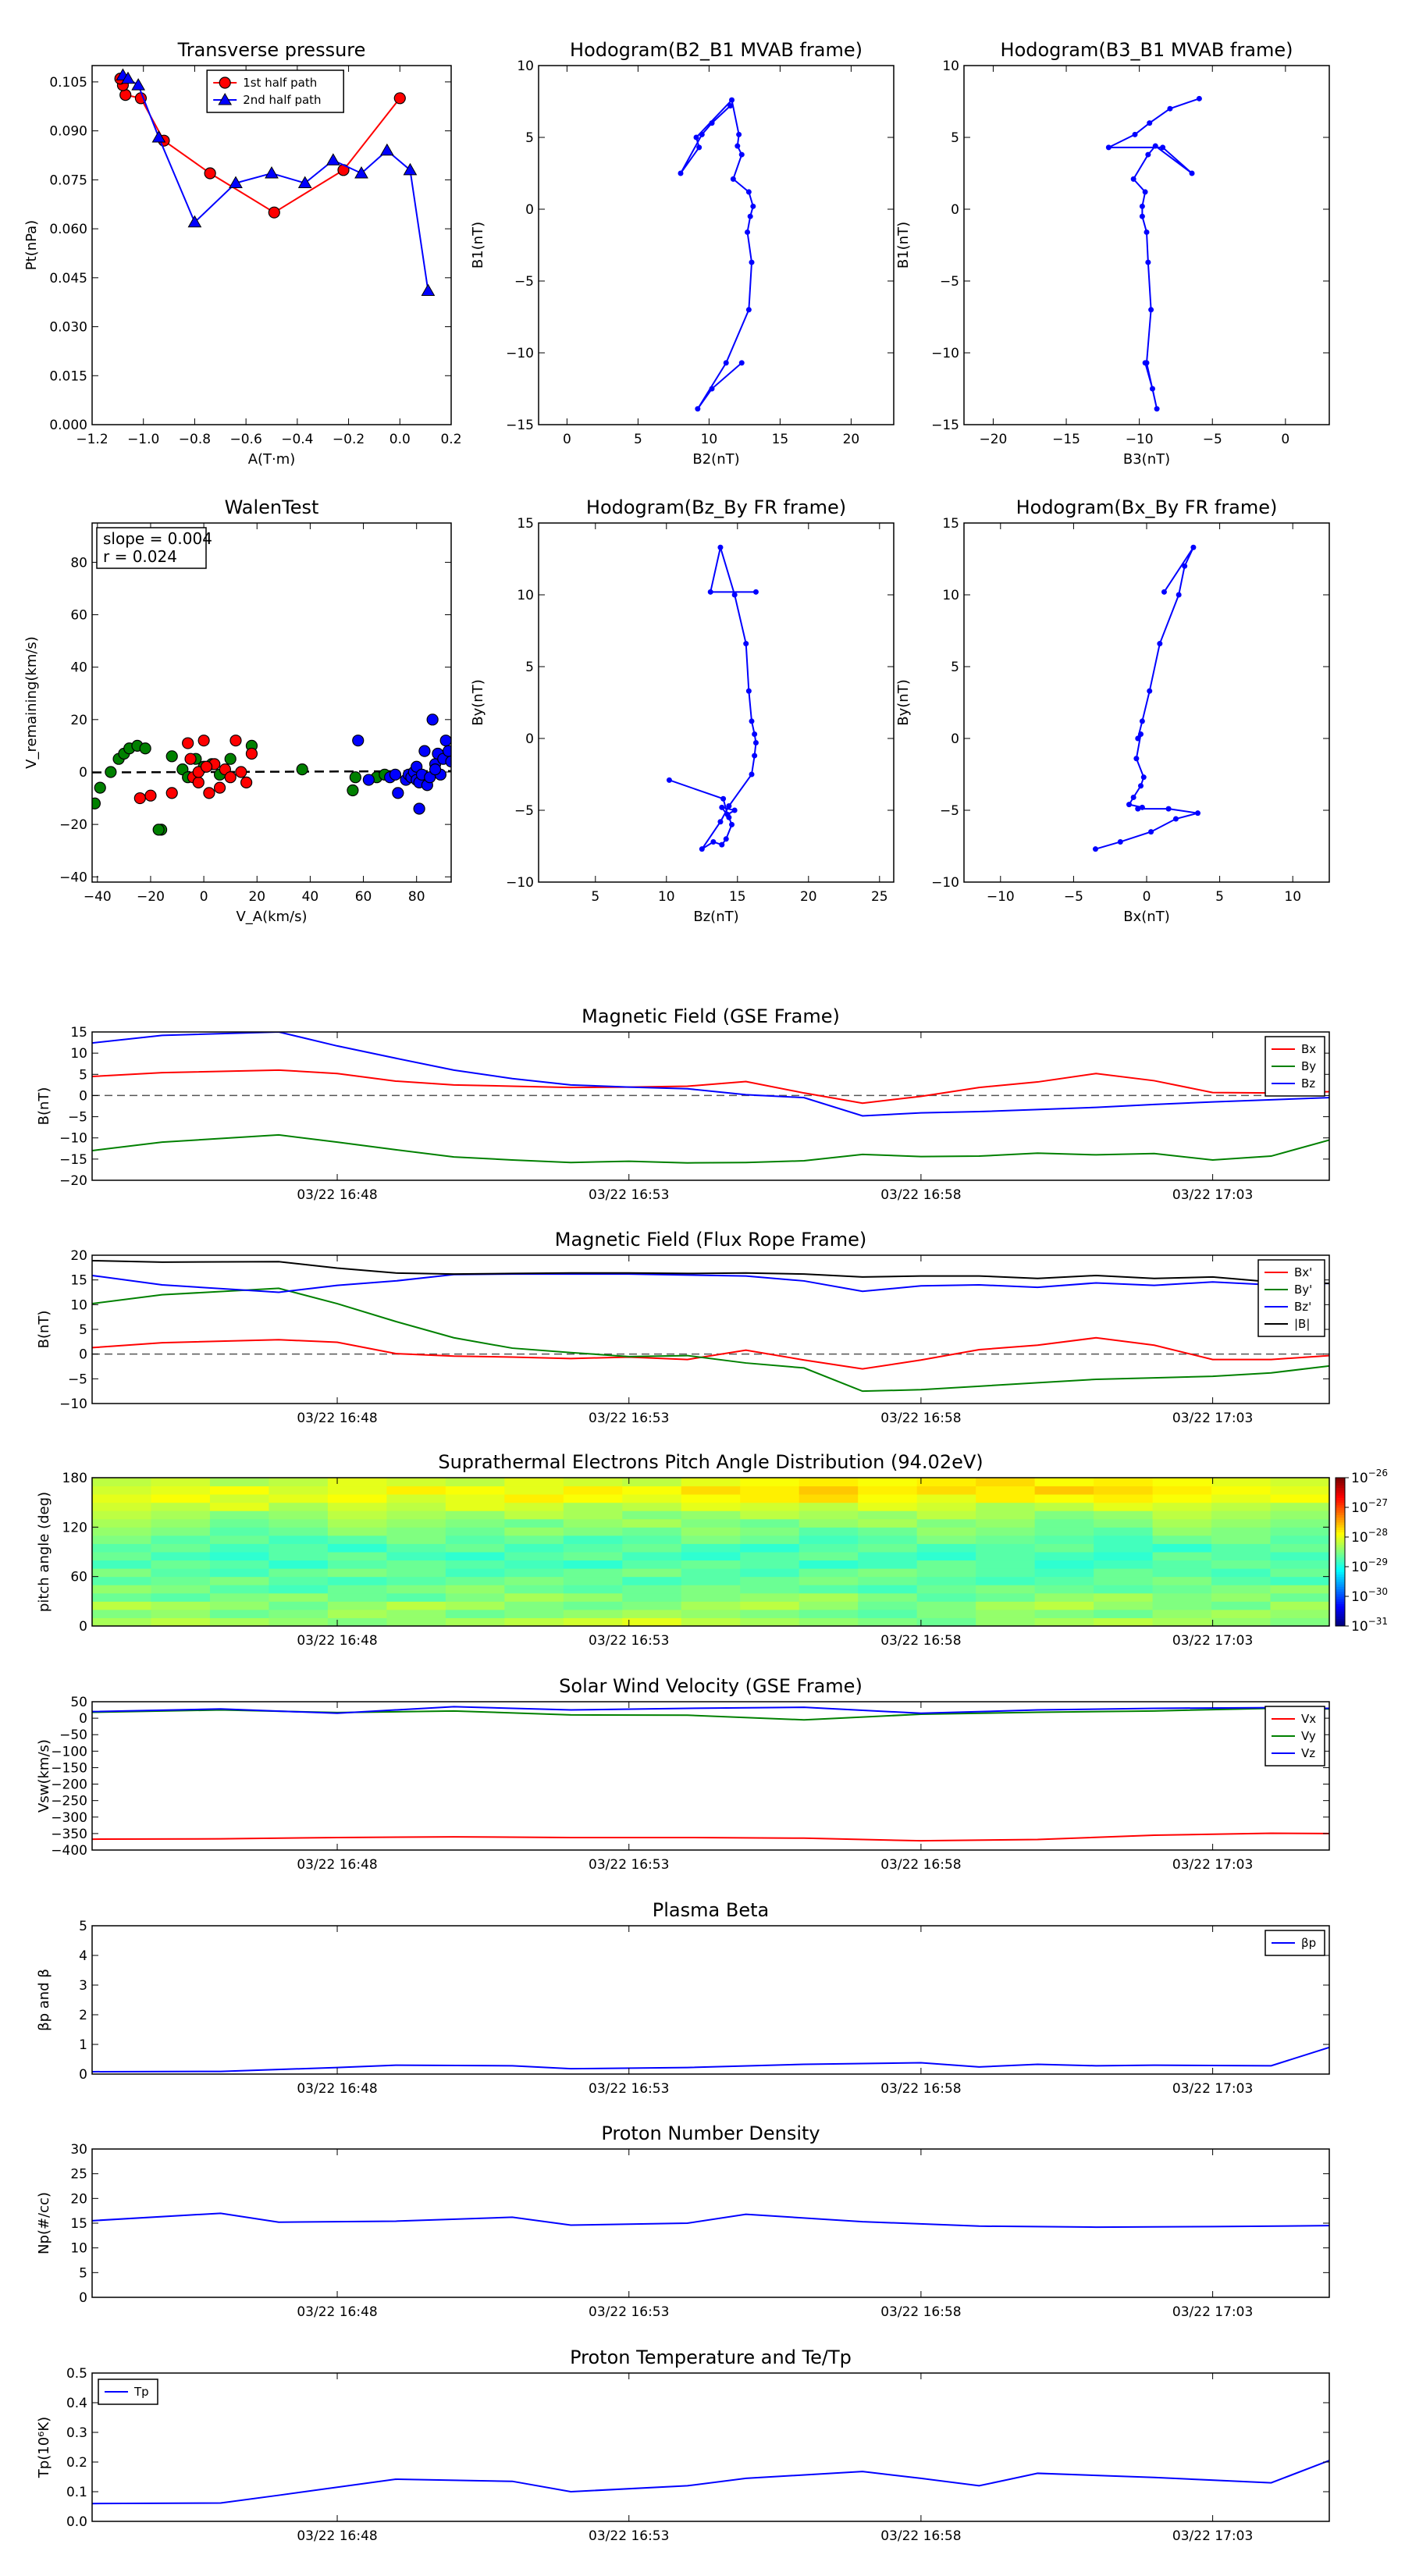 The width and height of the screenshot is (1405, 2576). Describe the element at coordinates (1294, 1737) in the screenshot. I see `legend: Vx Vy Vz` at that location.